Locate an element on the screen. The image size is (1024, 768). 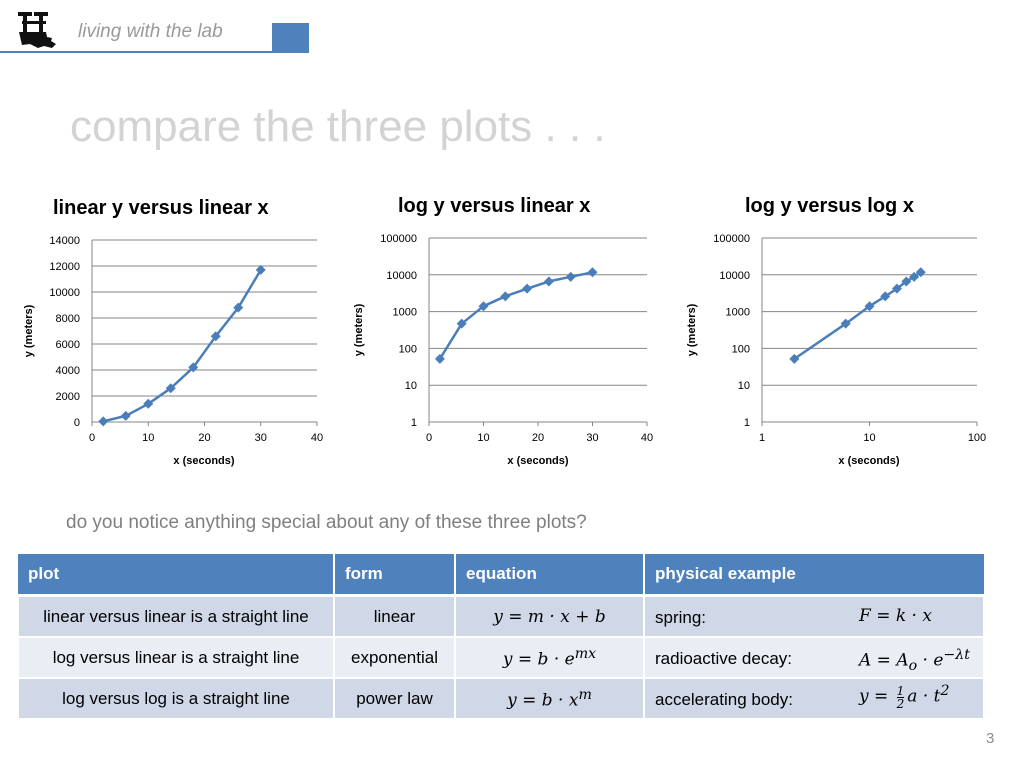
louisiana-tech-logo is located at coordinates (37, 30).